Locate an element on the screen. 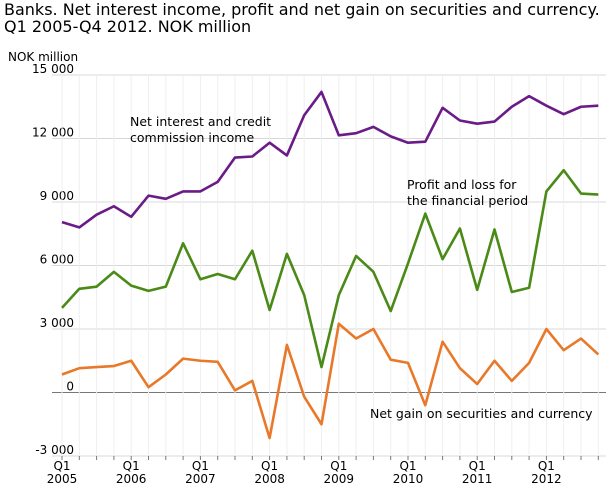 The width and height of the screenshot is (610, 488). y-tick-label: 9 000 is located at coordinates (57, 196).